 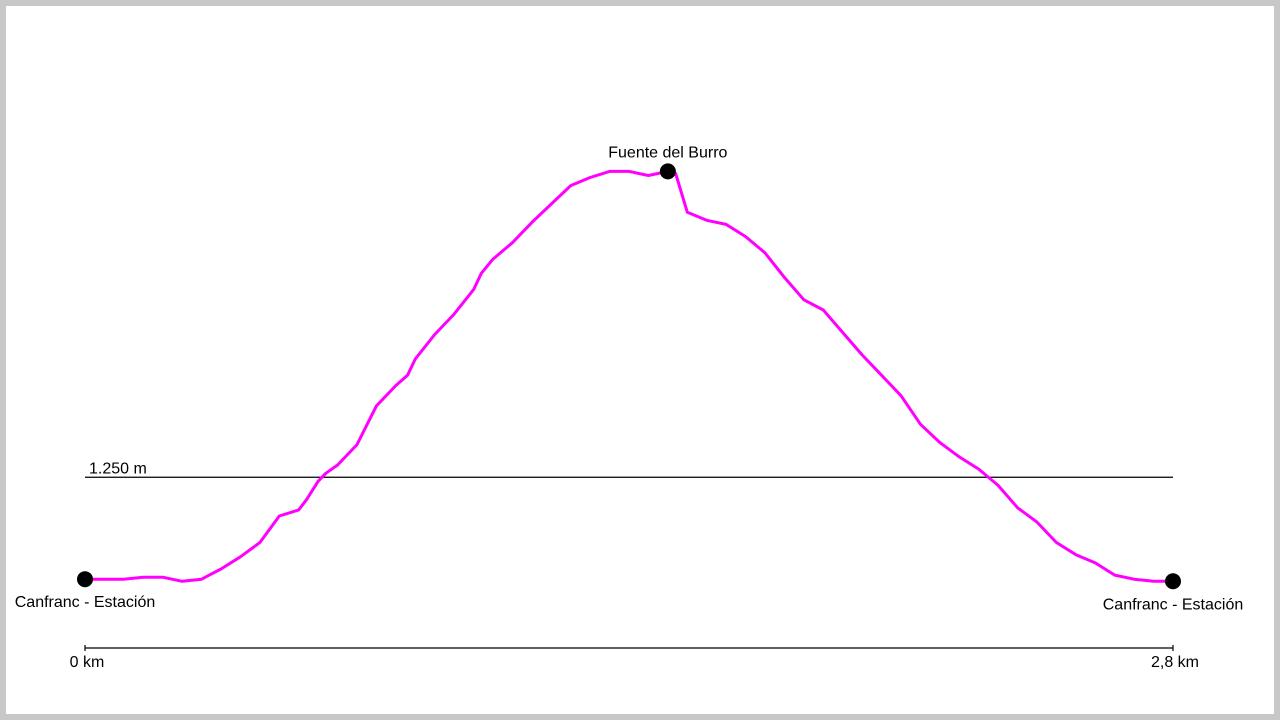 What do you see at coordinates (1175, 662) in the screenshot?
I see `x-axis-label-end: 2,8 km` at bounding box center [1175, 662].